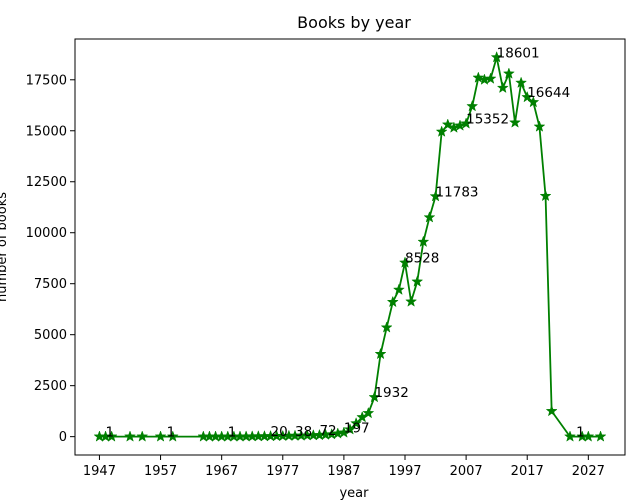 The height and width of the screenshot is (504, 641). I want to click on x-tick-label: 1957, so click(160, 471).